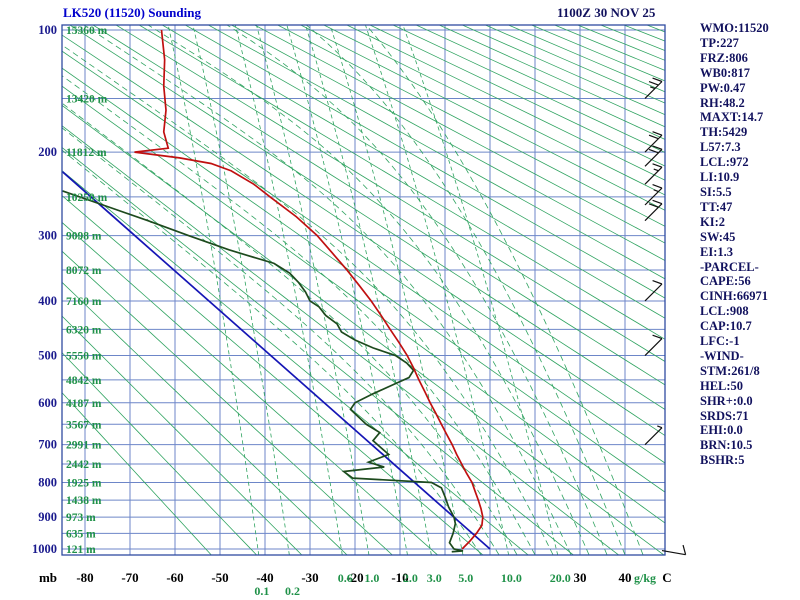 The image size is (800, 600). I want to click on index-line: -WIND-, so click(722, 355).